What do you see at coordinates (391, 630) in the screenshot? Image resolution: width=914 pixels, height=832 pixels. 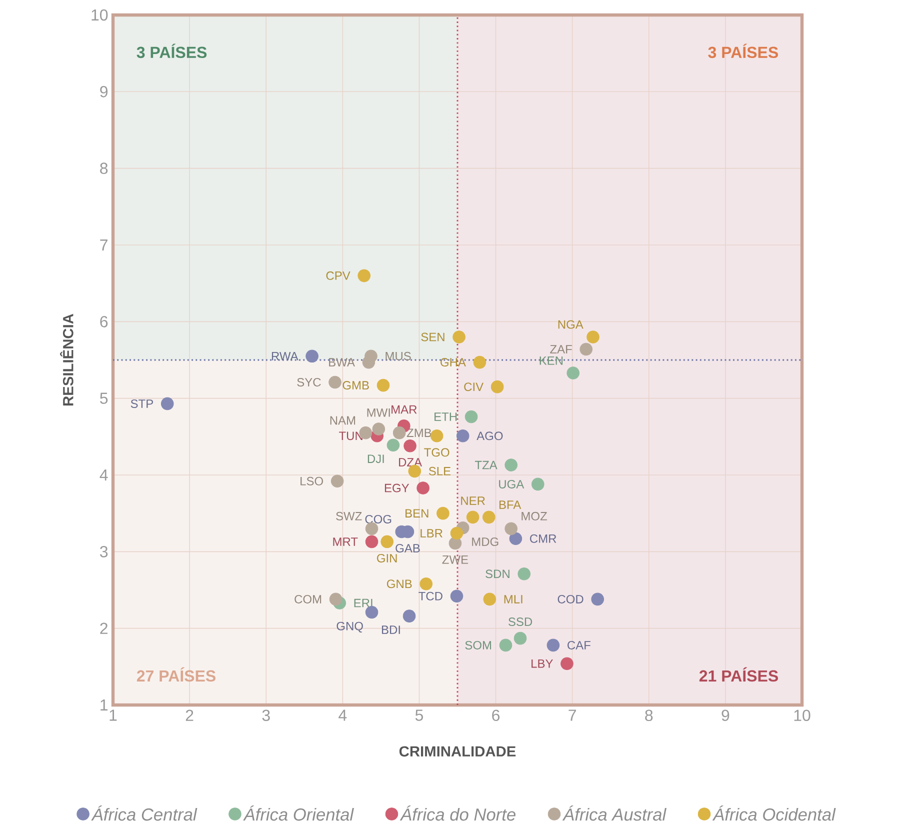 I see `annotation: BDI` at bounding box center [391, 630].